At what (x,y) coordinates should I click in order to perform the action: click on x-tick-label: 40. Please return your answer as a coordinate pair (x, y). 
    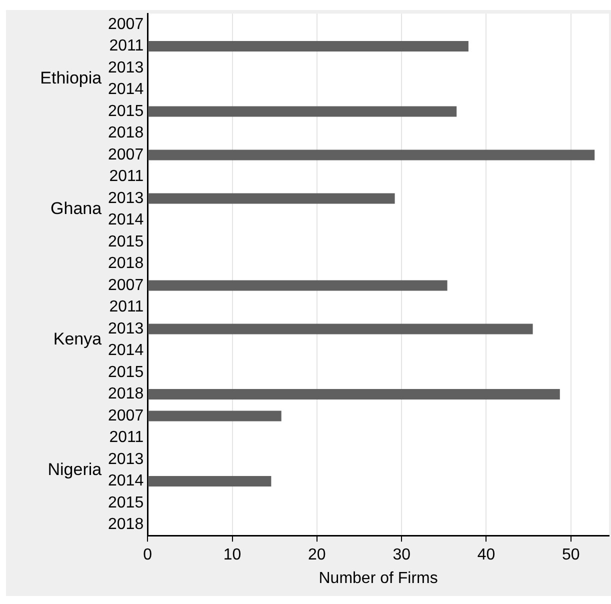
    Looking at the image, I should click on (486, 555).